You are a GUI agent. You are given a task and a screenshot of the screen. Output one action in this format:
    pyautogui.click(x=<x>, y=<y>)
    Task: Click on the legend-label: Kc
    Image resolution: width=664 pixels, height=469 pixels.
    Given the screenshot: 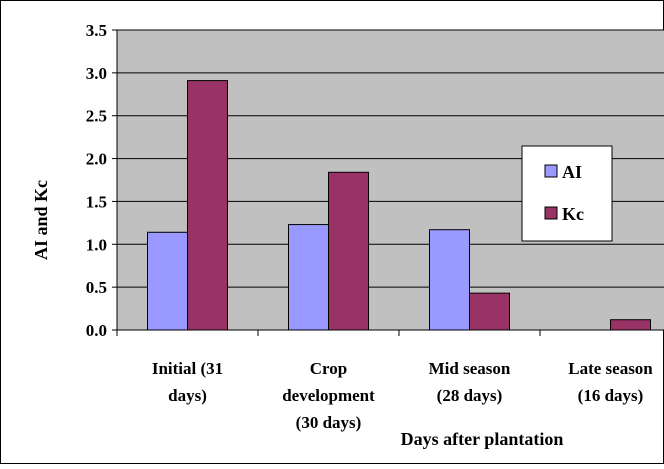 What is the action you would take?
    pyautogui.click(x=573, y=214)
    